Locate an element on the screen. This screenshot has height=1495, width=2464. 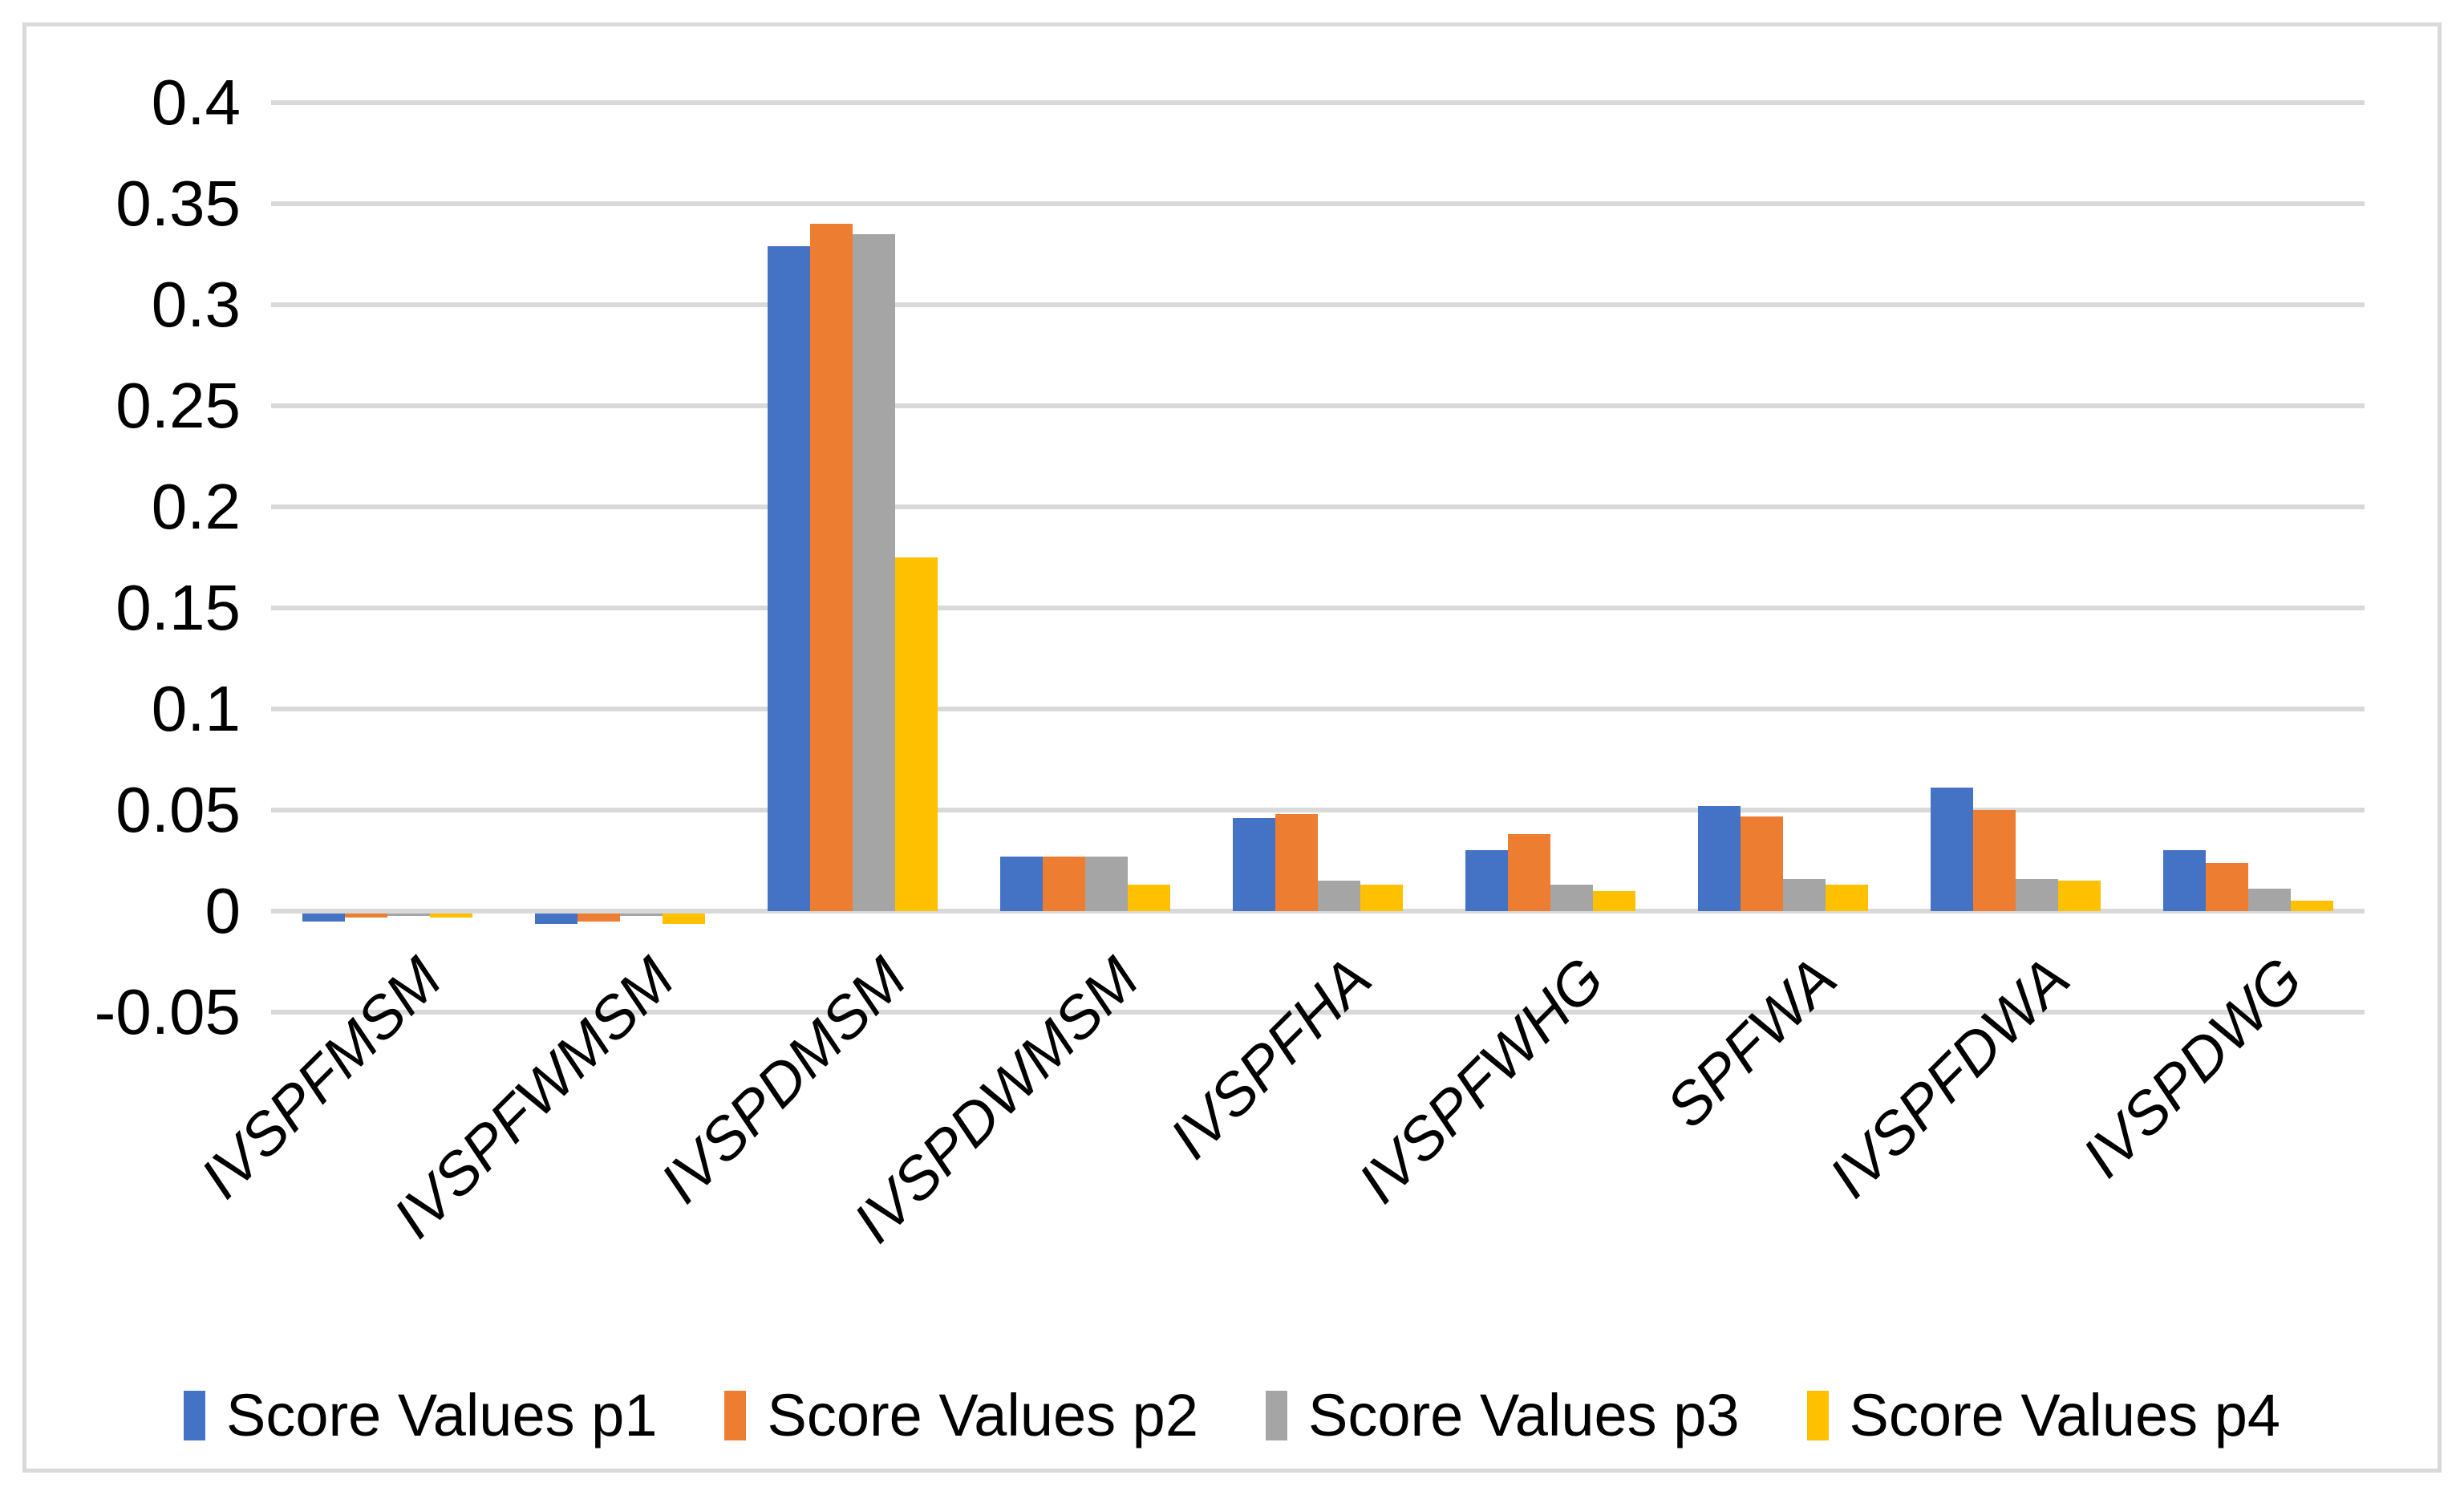
bar-IVSPFDWA-score-values-p2 is located at coordinates (1995, 860).